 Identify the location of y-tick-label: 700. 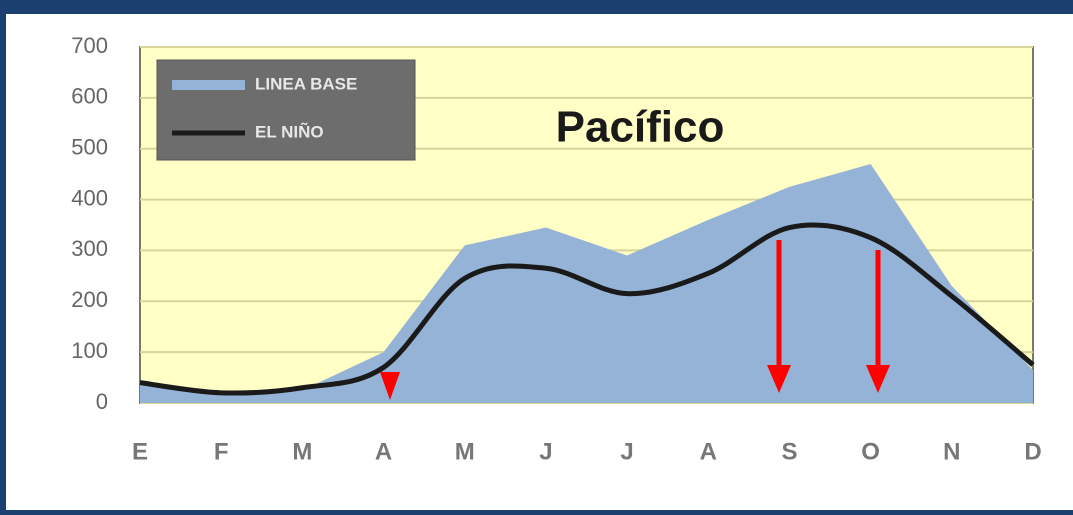
(89, 45).